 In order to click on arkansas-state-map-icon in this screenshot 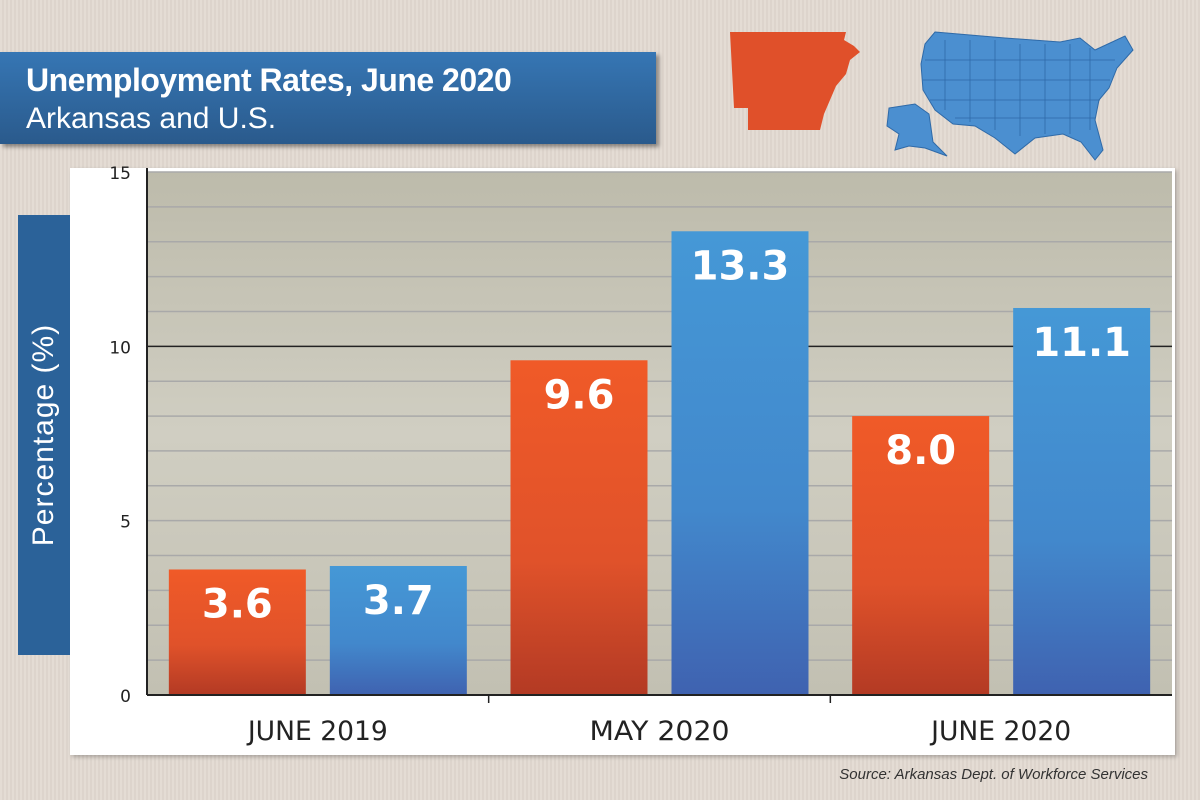, I will do `click(795, 81)`.